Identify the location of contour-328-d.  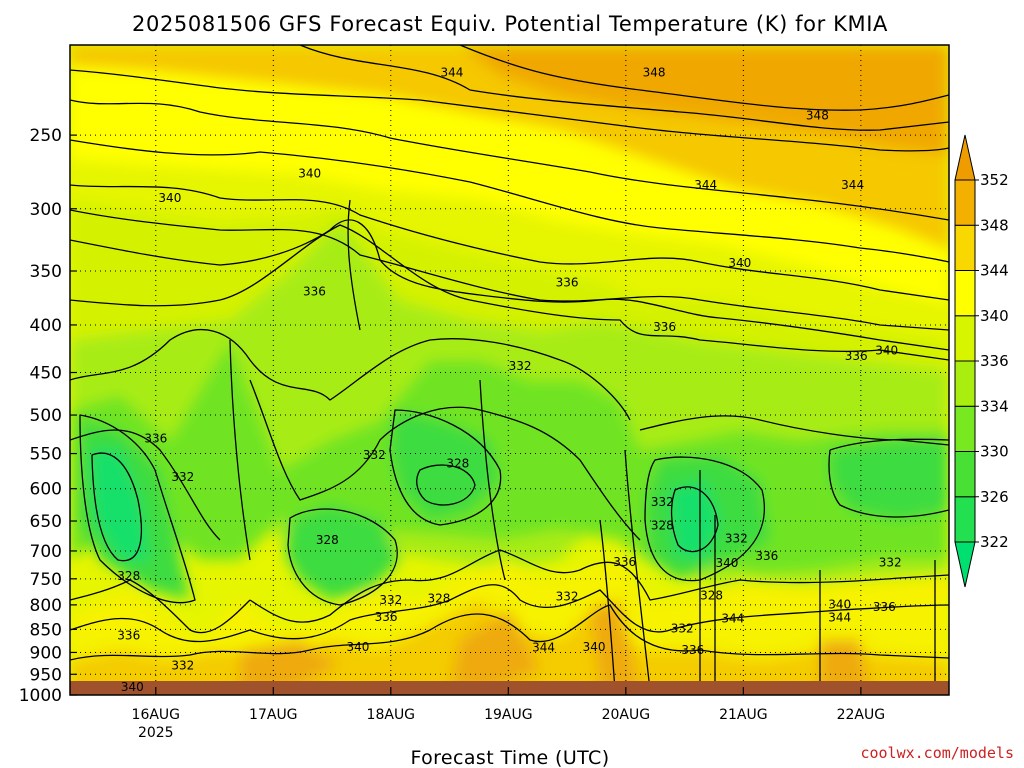
(705, 519).